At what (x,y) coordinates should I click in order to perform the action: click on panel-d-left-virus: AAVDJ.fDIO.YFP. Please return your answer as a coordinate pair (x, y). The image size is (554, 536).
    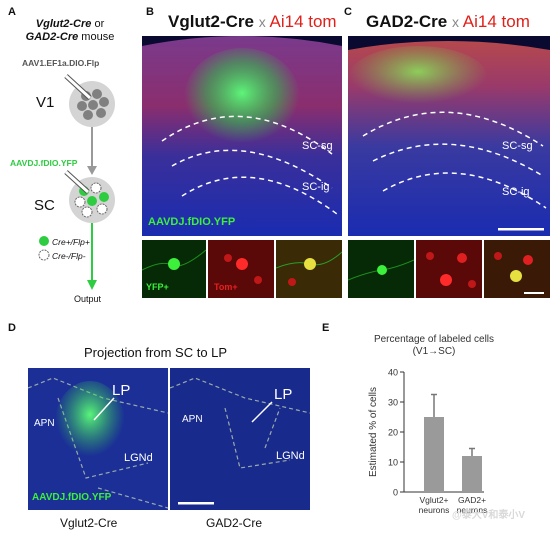
    Looking at the image, I should click on (72, 497).